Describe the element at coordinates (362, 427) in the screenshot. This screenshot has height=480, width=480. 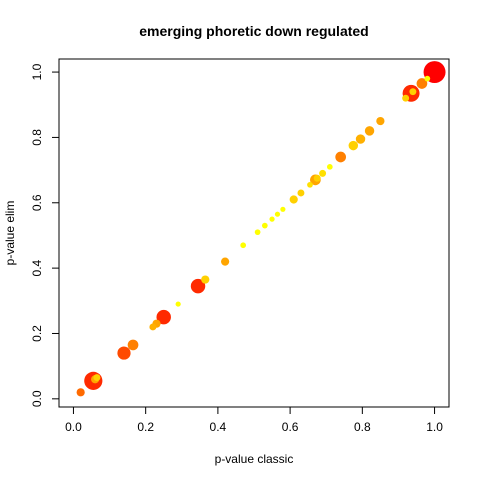
I see `x-tick-label: 0.8` at that location.